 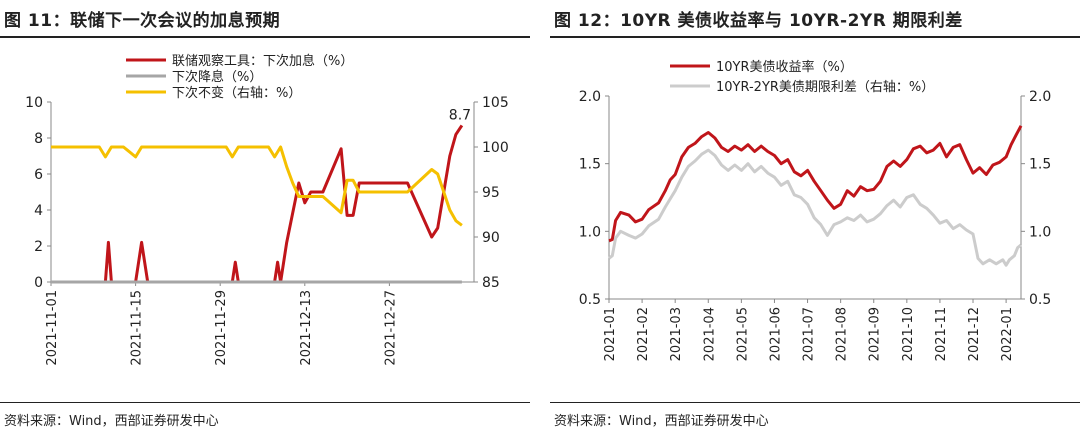 What do you see at coordinates (1040, 232) in the screenshot?
I see `y-right-tick-label: 1.0` at bounding box center [1040, 232].